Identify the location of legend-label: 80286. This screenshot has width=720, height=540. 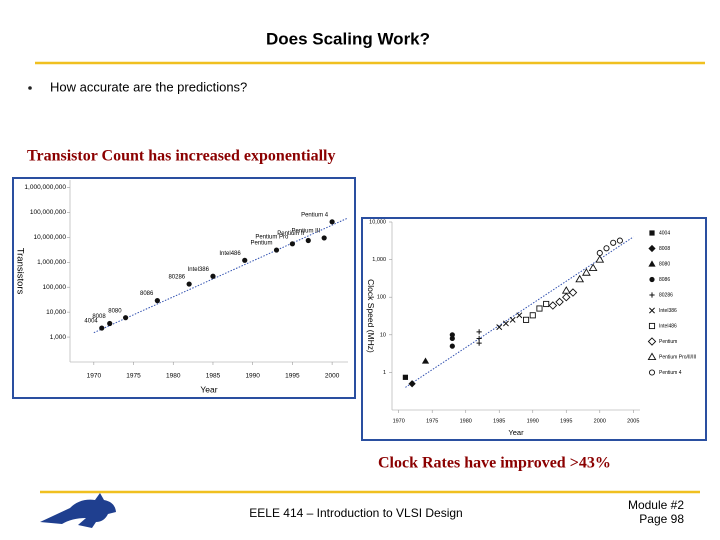
(666, 295).